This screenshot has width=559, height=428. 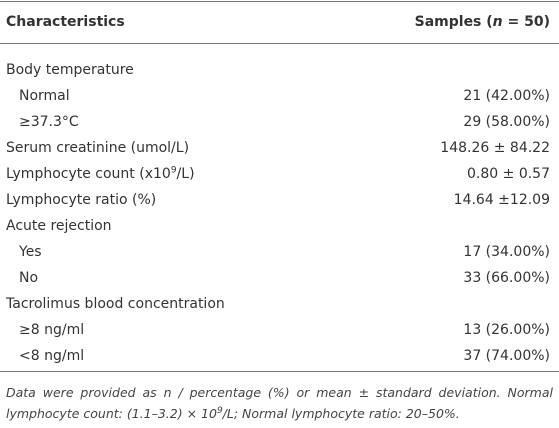 What do you see at coordinates (279, 226) in the screenshot?
I see `table-row: Acute rejection` at bounding box center [279, 226].